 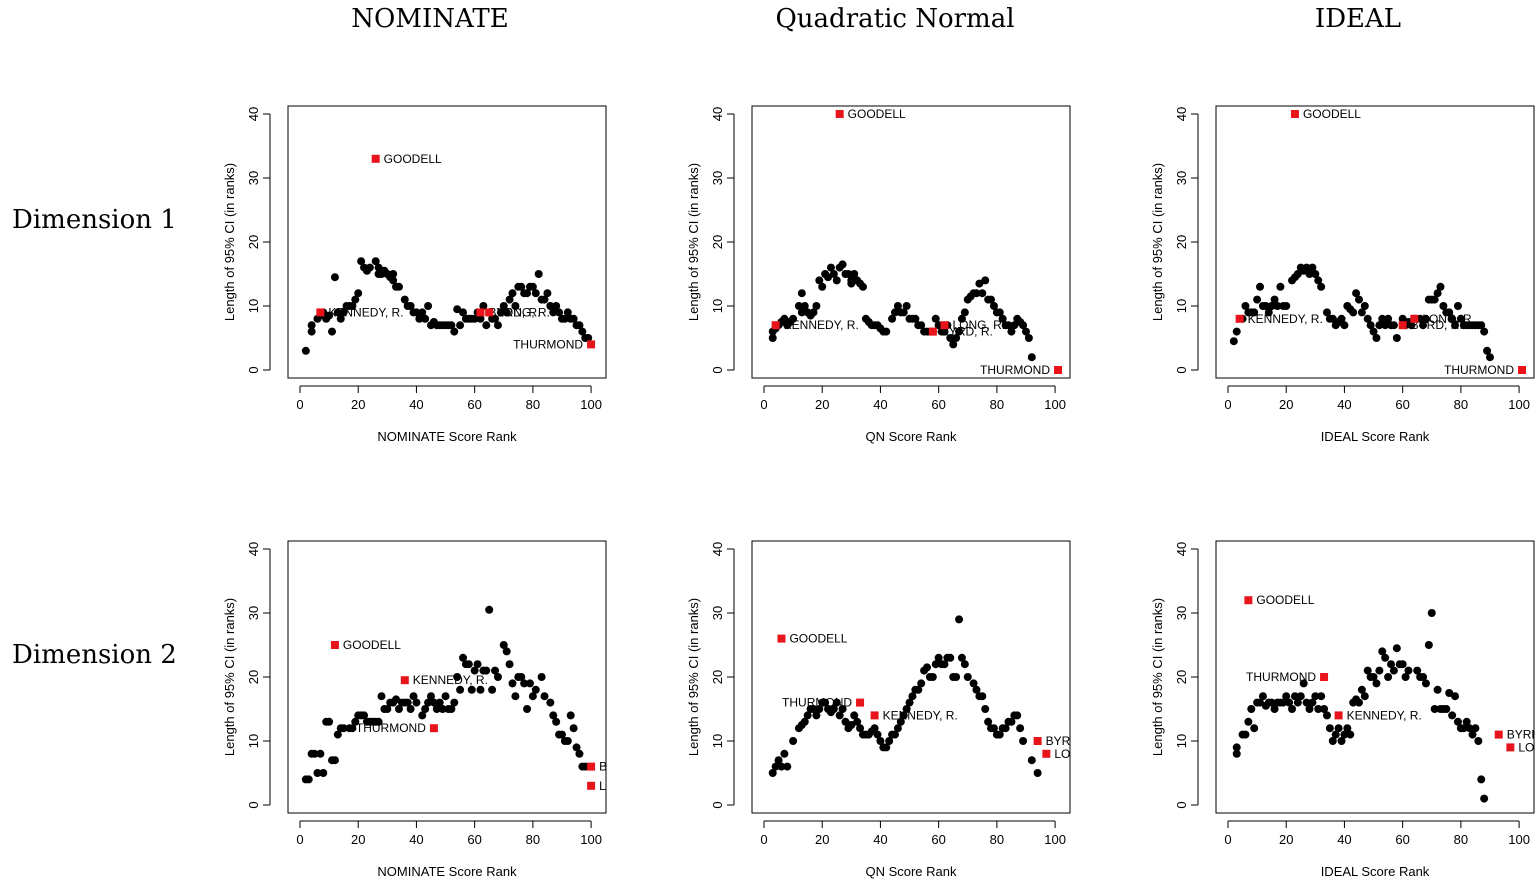 I want to click on plot-frame, so click(x=911, y=242).